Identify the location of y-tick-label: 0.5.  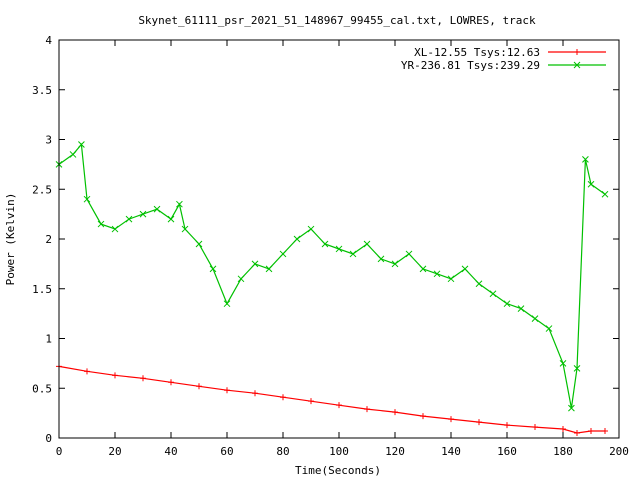
(42, 388).